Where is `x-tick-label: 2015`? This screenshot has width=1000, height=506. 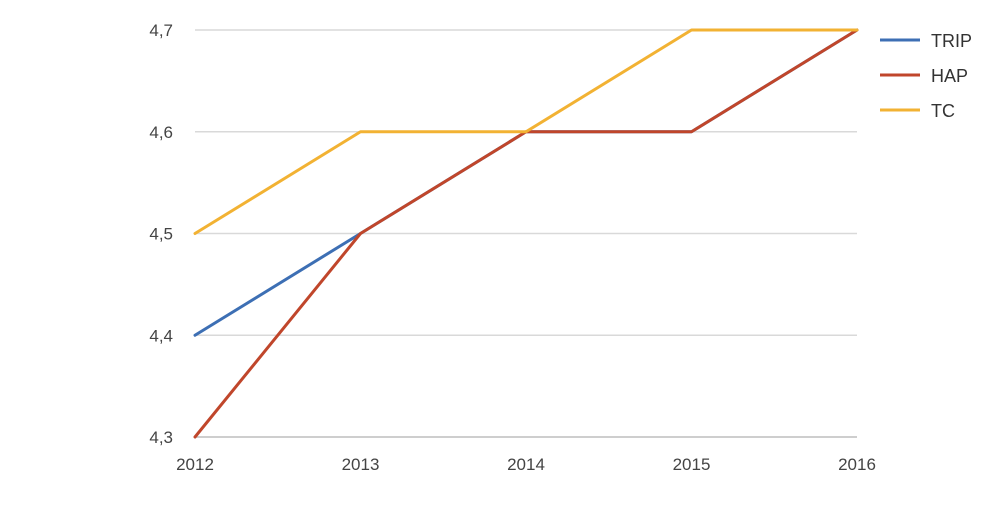 x-tick-label: 2015 is located at coordinates (692, 464).